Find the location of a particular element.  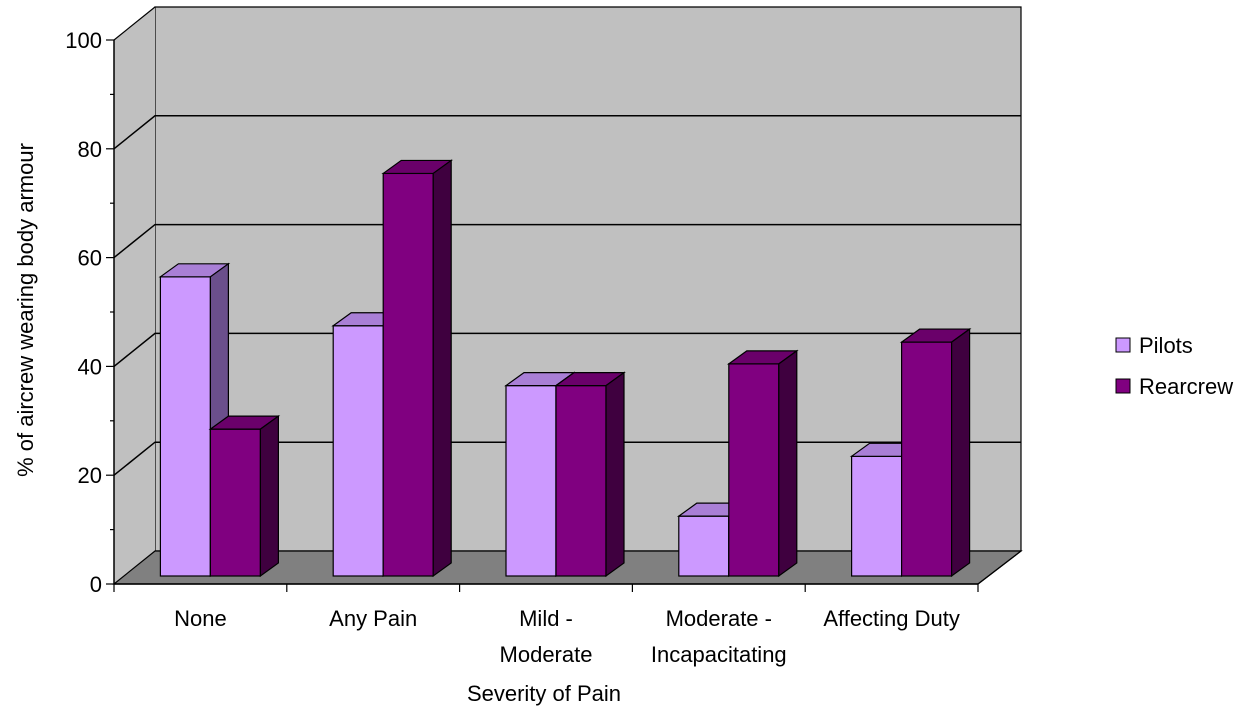

y-tick-label: 60 is located at coordinates (90, 258).